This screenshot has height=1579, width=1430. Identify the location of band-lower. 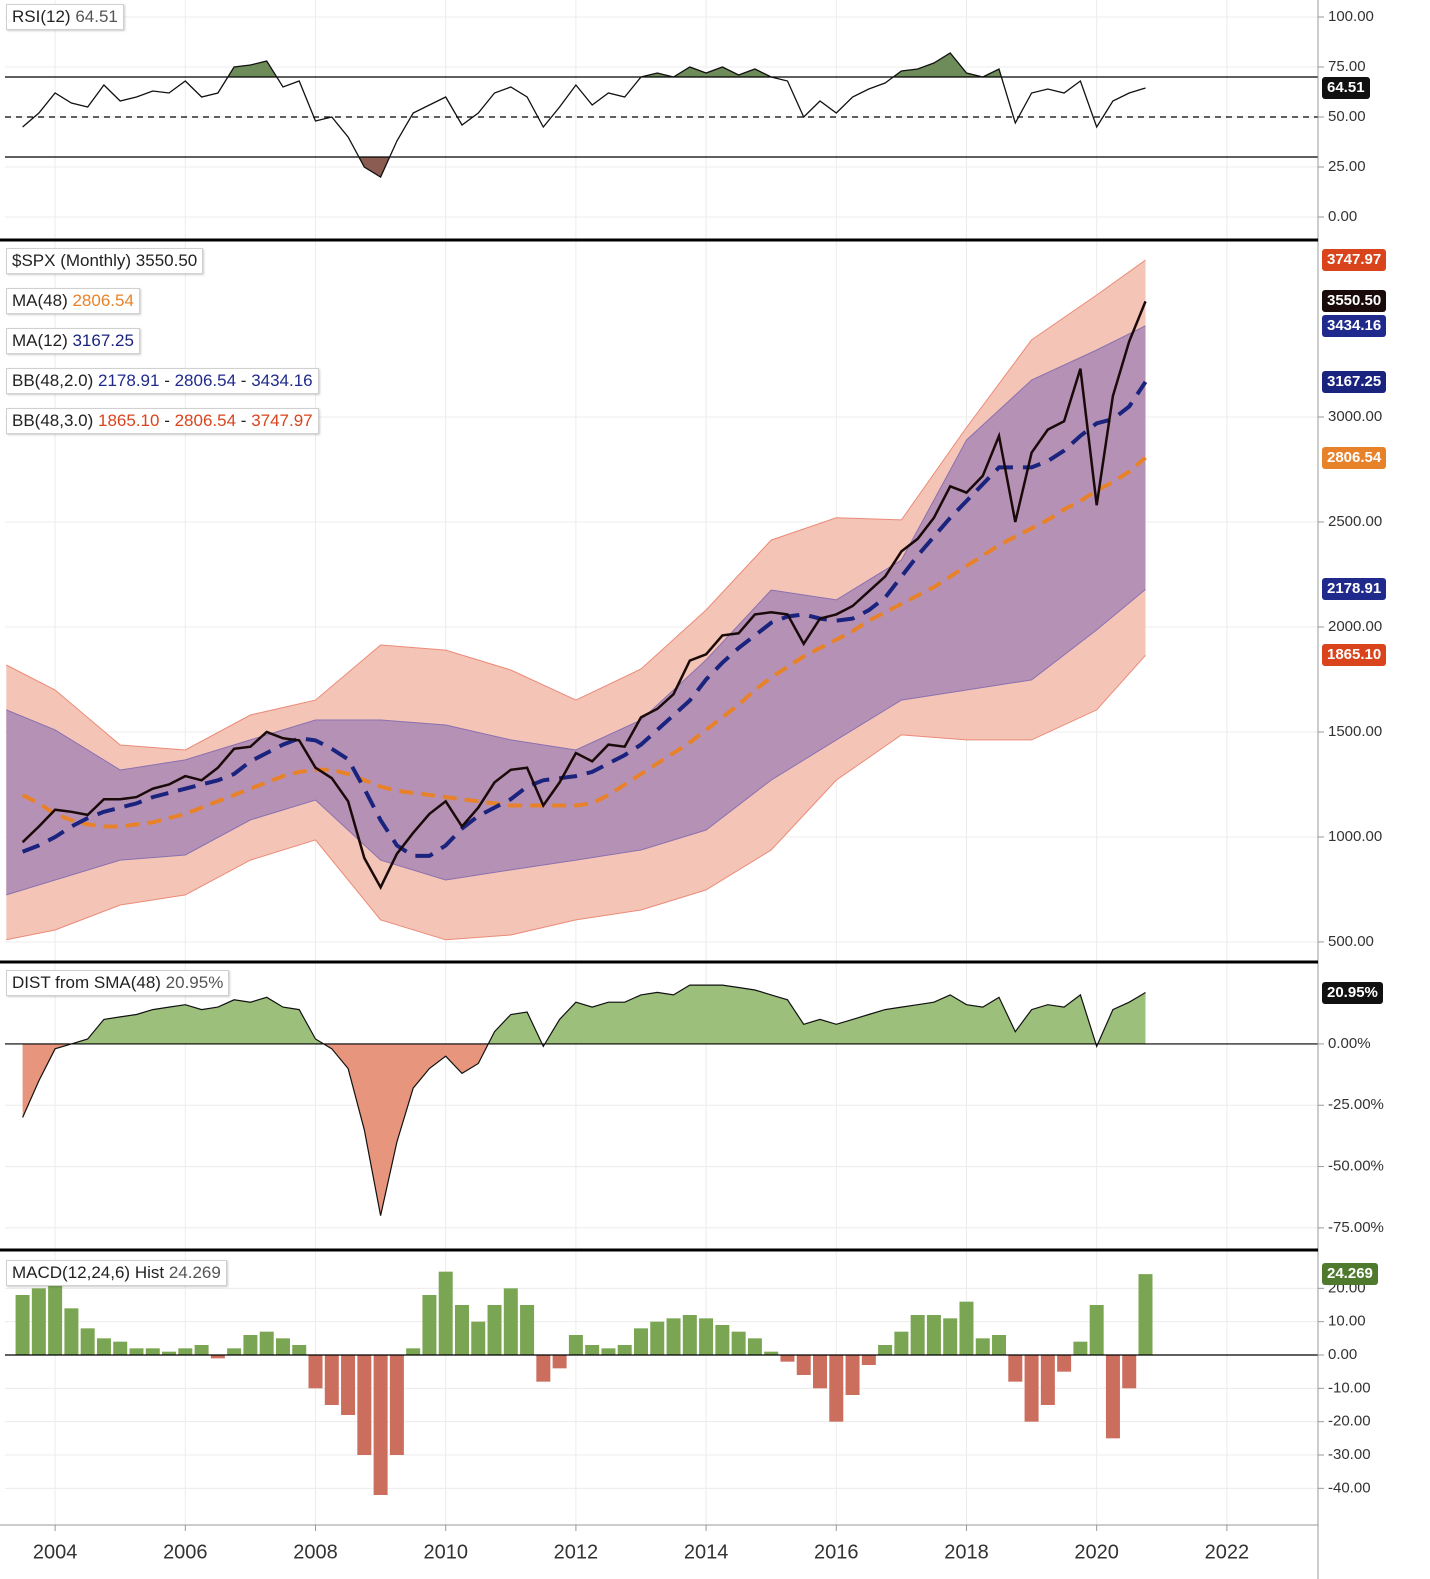
(576, 797).